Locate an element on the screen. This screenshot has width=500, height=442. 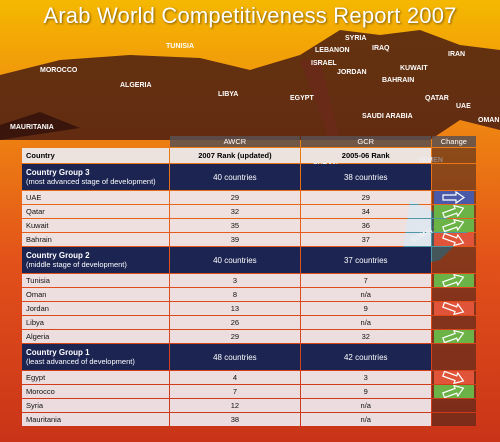
country-name: Algeria is located at coordinates (95, 336).